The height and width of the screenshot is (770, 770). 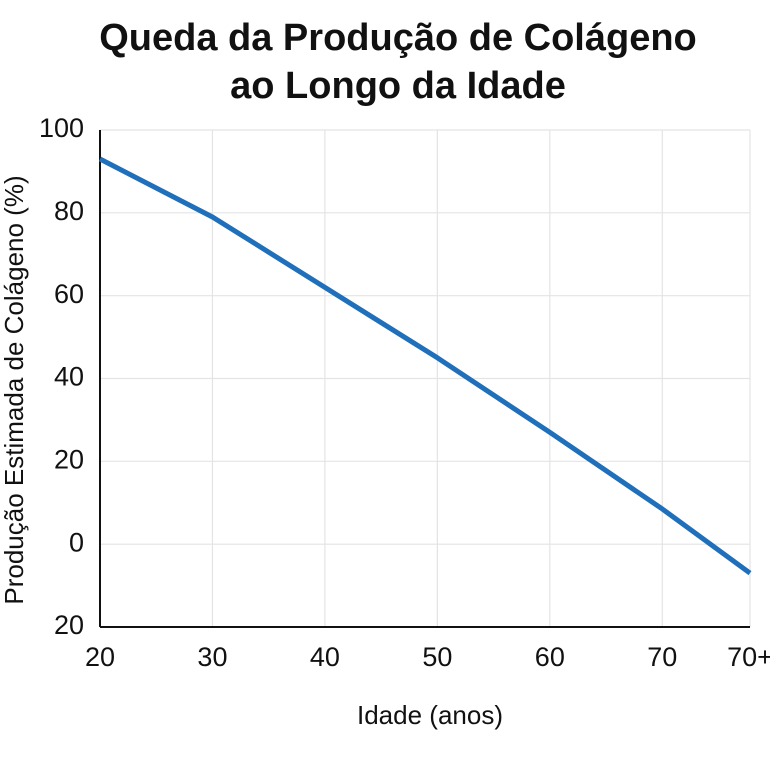 I want to click on y-axis-label: Produção Estimada de Colágeno (%), so click(x=14, y=389).